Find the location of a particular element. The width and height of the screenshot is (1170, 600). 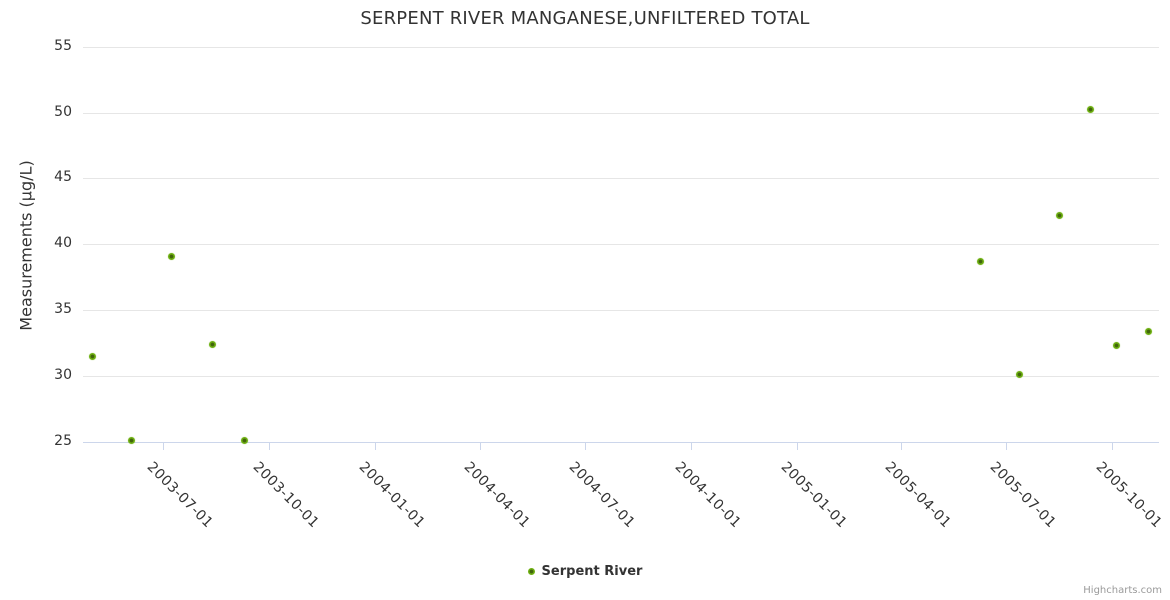

x-axis-label: 2003-10-01 is located at coordinates (285, 495).